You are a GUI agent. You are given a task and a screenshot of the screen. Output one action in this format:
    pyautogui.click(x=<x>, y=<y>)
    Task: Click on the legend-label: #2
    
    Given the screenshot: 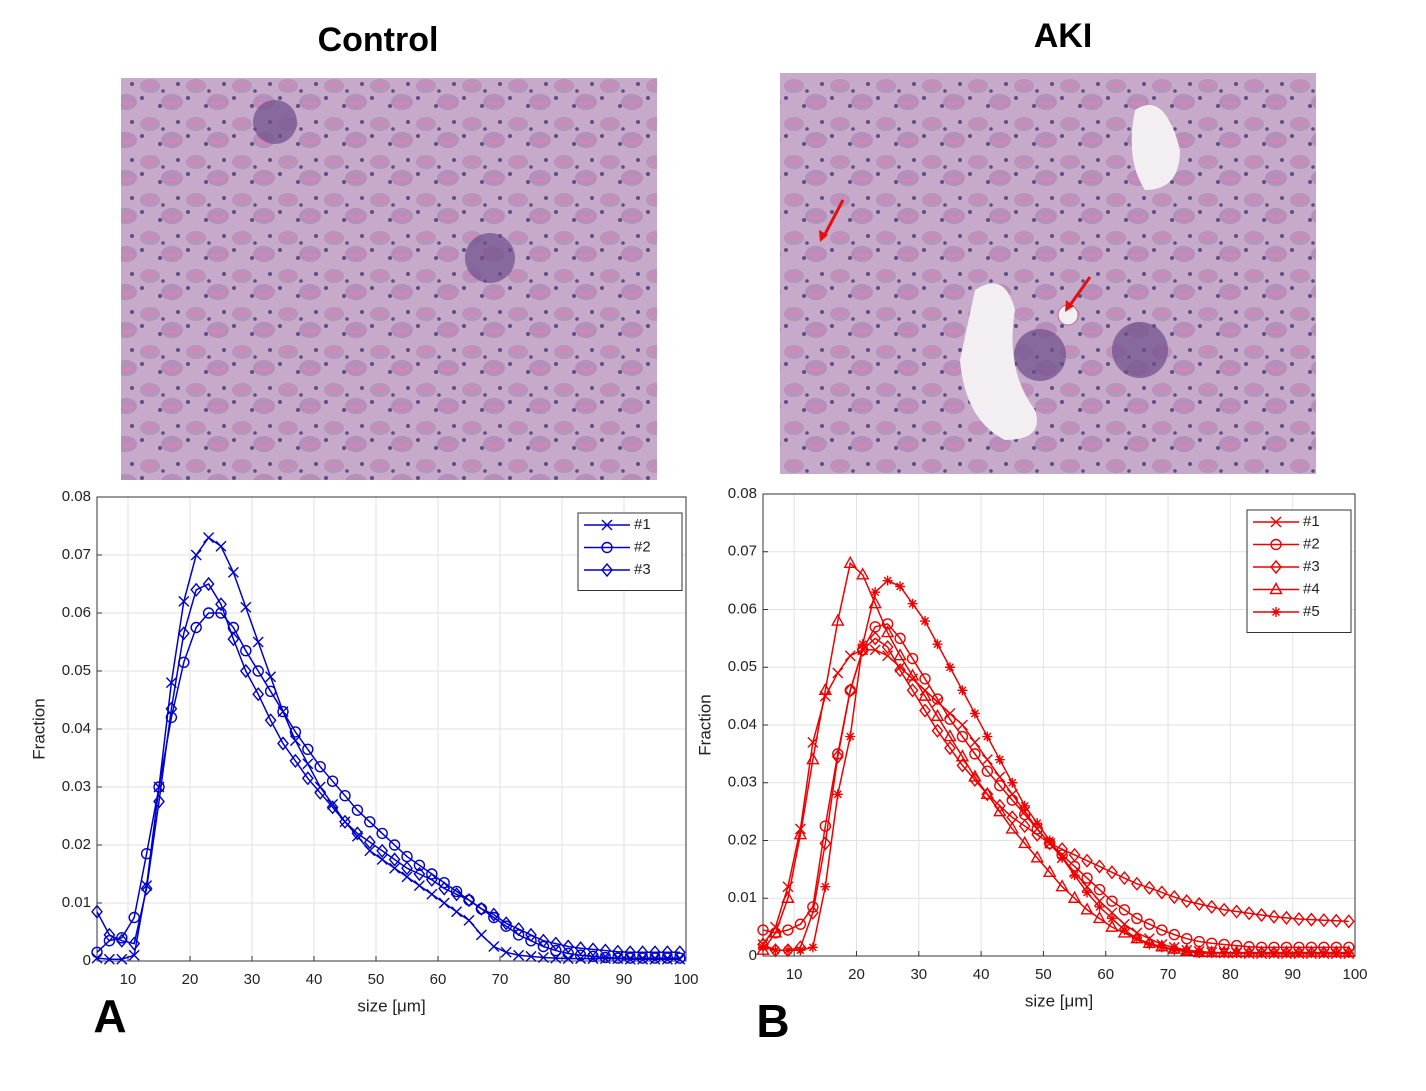 What is the action you would take?
    pyautogui.click(x=642, y=546)
    